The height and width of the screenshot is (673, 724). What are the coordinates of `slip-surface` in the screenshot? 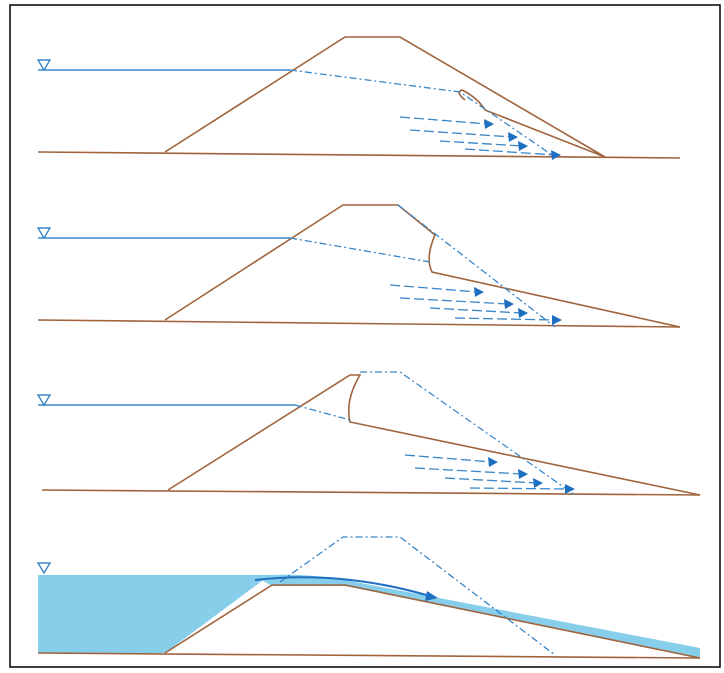 It's located at (532, 123).